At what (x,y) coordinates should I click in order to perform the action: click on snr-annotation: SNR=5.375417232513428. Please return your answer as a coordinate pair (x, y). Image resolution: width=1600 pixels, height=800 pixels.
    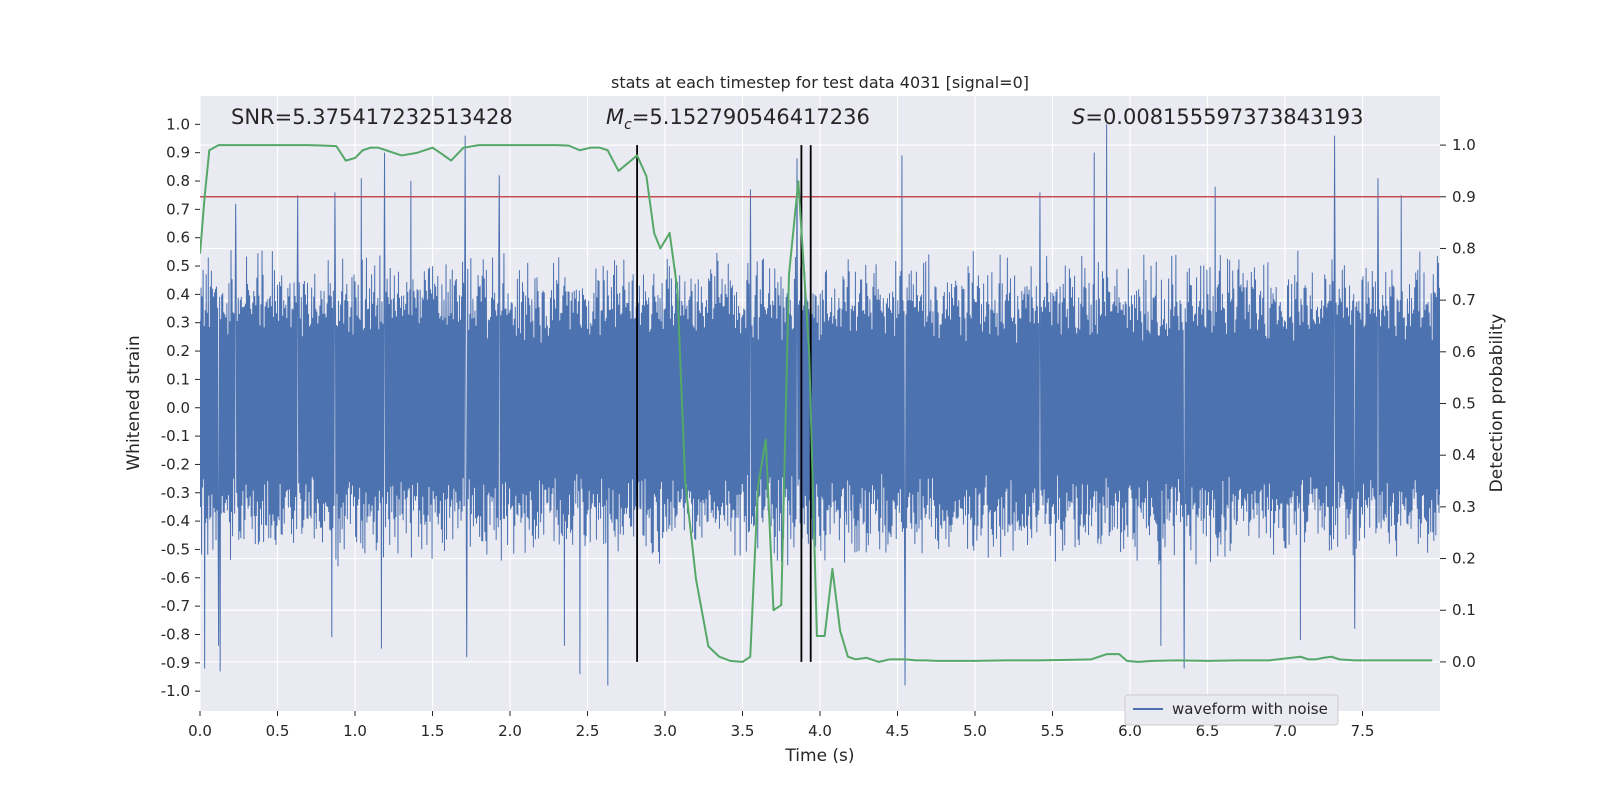
    Looking at the image, I should click on (372, 117).